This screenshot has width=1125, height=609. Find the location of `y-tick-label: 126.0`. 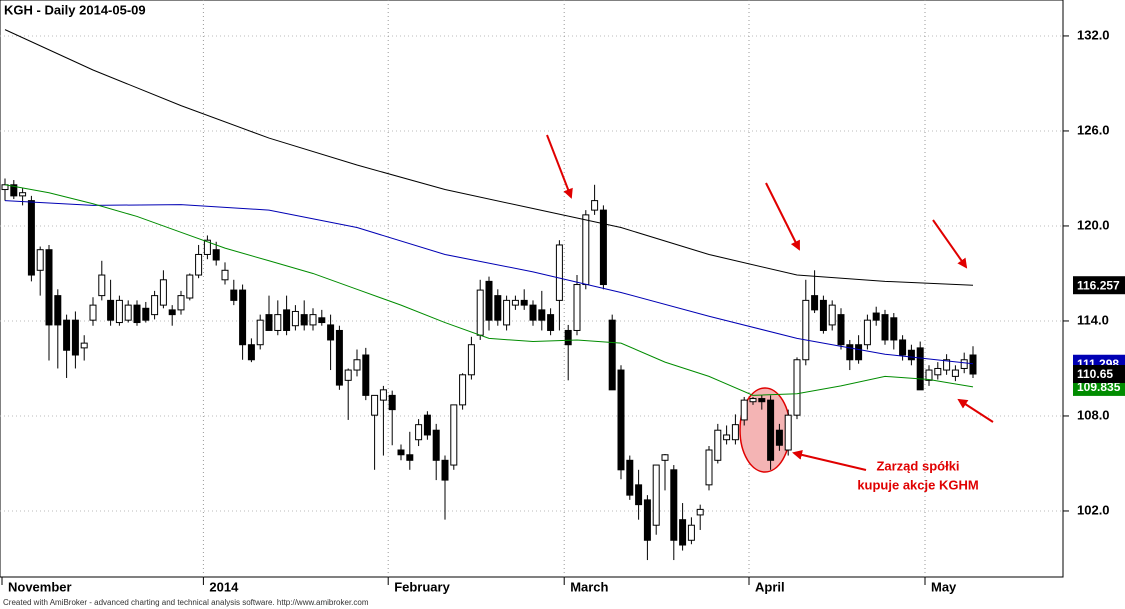

y-tick-label: 126.0 is located at coordinates (1093, 129).